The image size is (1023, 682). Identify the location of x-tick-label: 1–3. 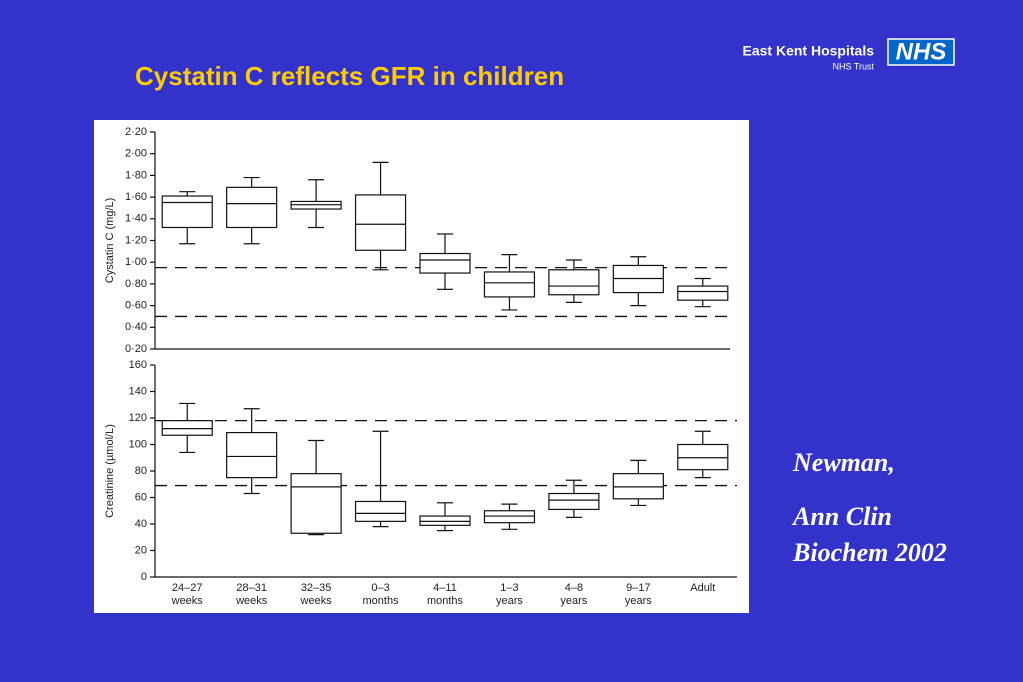
(509, 588).